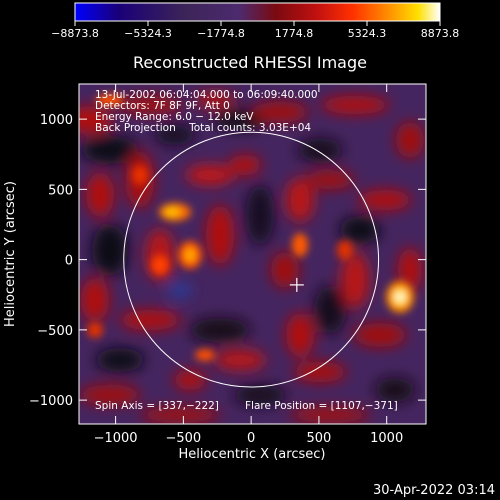  What do you see at coordinates (116, 438) in the screenshot?
I see `x-tick-label: −1000` at bounding box center [116, 438].